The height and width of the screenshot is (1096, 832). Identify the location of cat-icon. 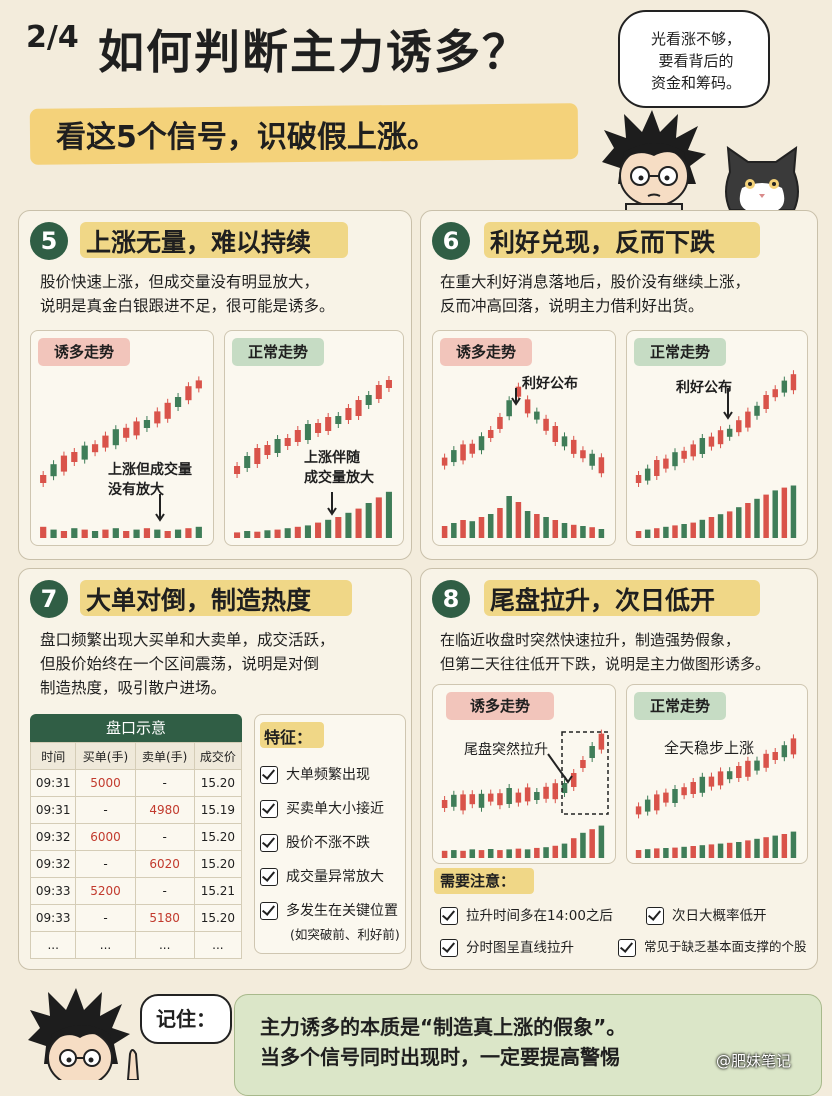
(762, 178).